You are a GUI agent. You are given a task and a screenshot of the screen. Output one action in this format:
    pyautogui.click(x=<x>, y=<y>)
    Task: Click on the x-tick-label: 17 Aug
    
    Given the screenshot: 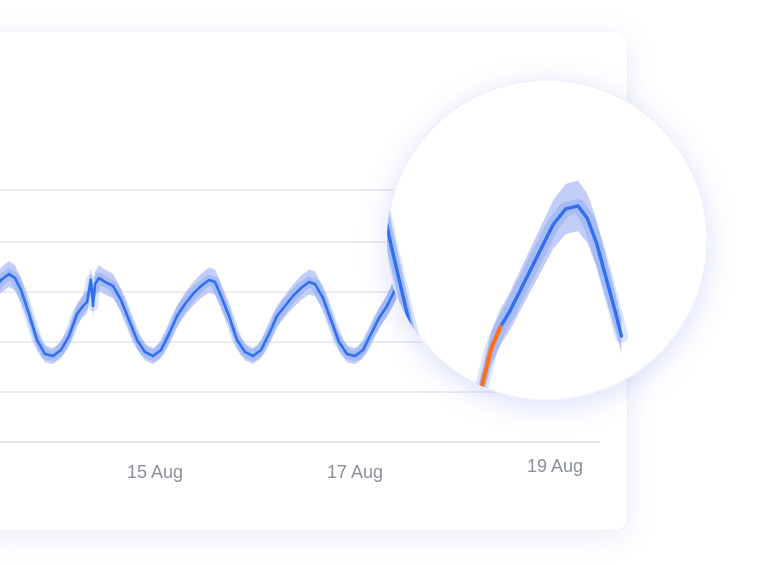 What is the action you would take?
    pyautogui.click(x=355, y=472)
    